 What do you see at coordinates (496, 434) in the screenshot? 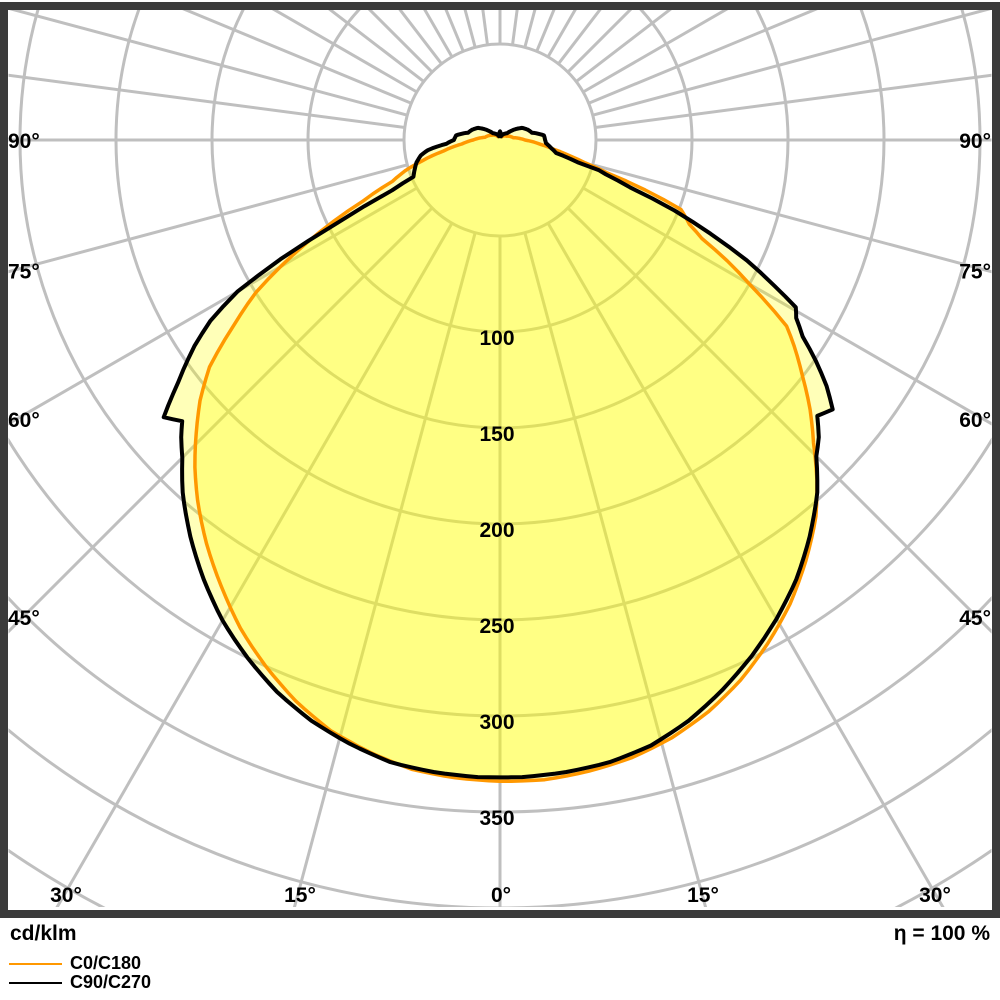
I see `ring-value-label: 150` at bounding box center [496, 434].